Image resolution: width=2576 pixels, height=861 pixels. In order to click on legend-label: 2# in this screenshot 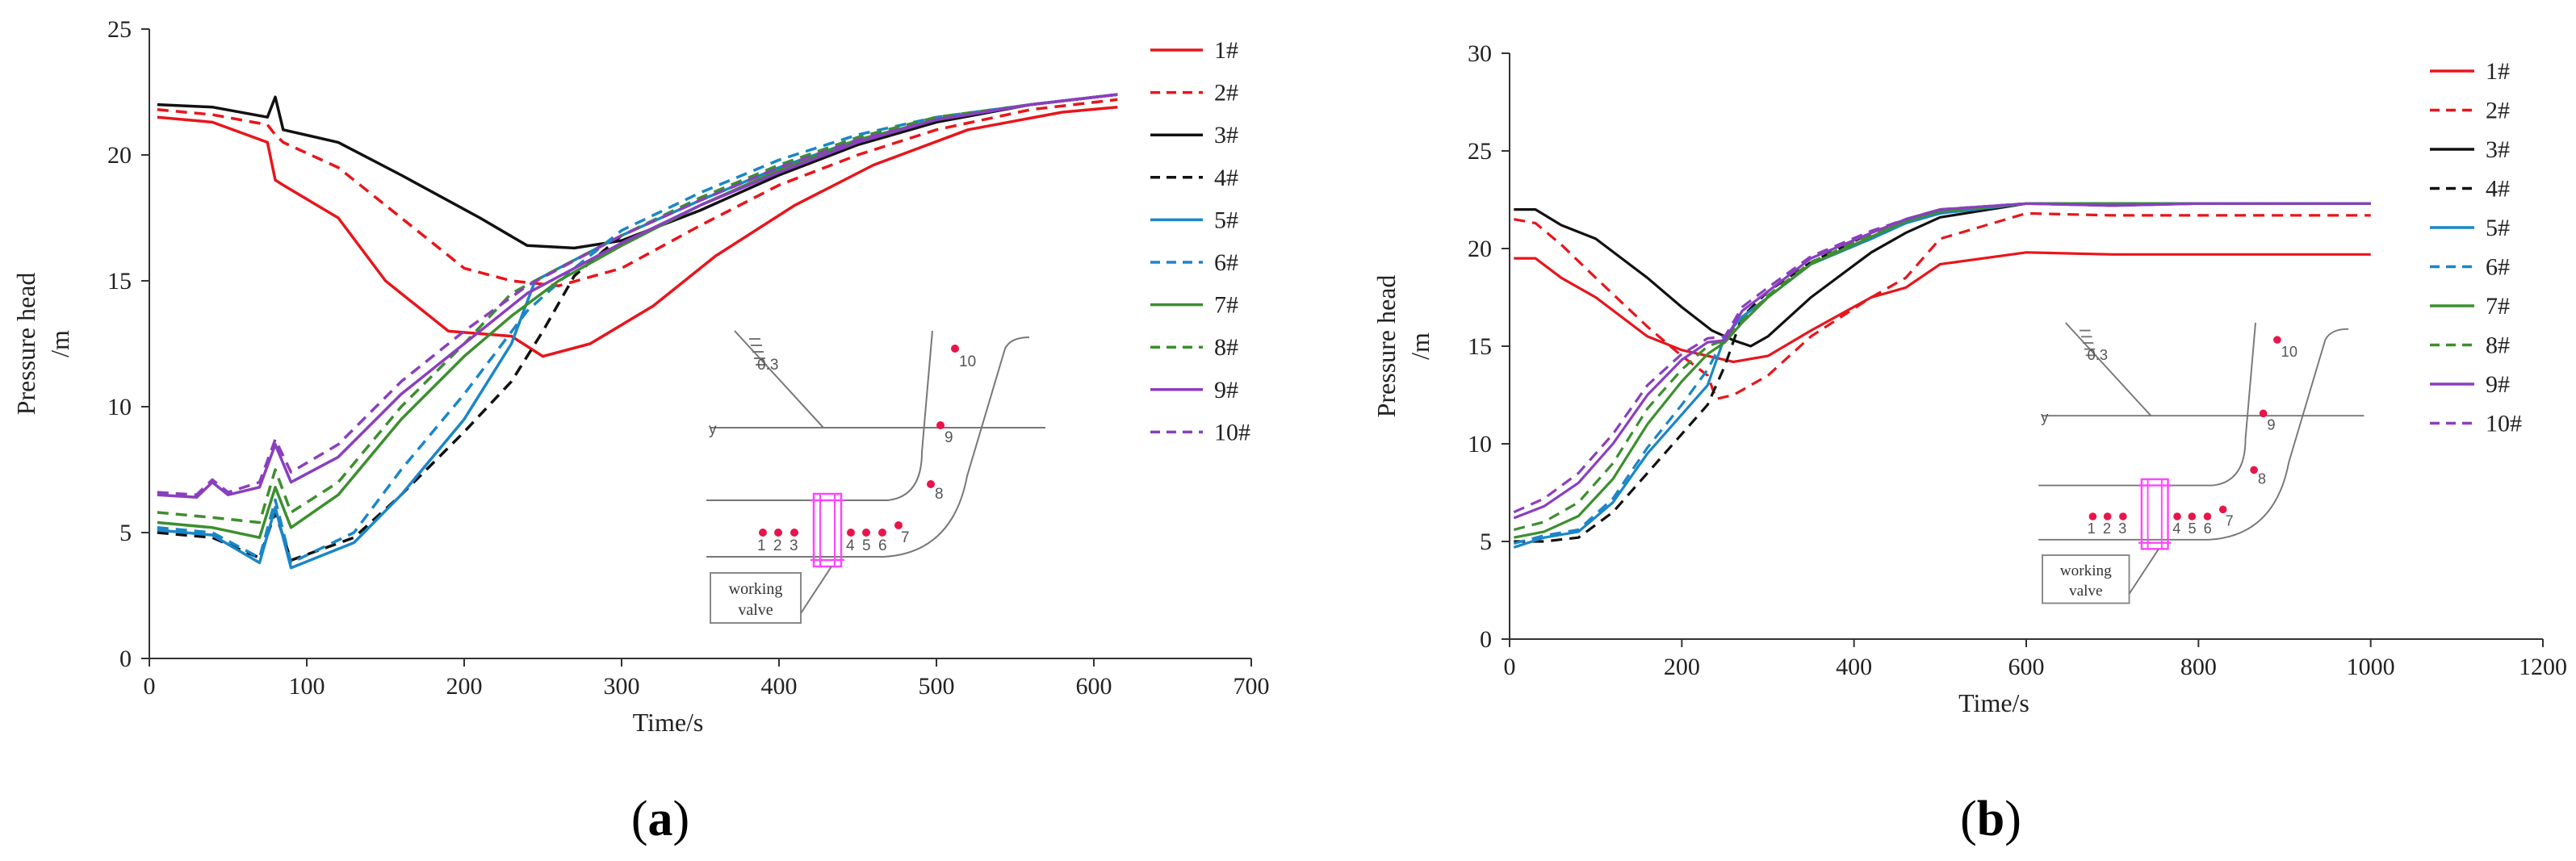, I will do `click(2498, 111)`.